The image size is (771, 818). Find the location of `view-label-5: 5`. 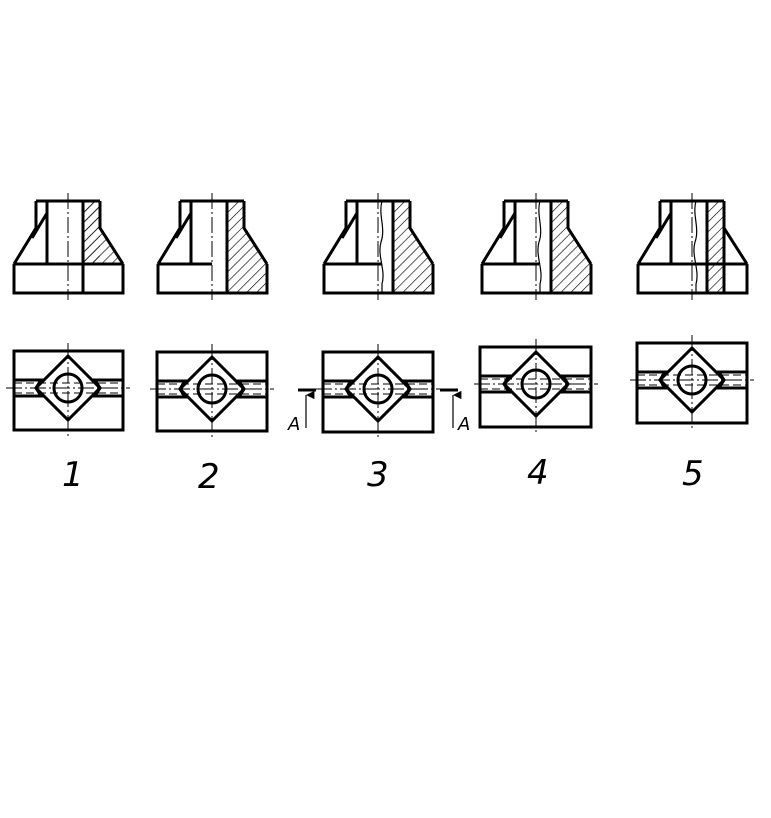

view-label-5: 5 is located at coordinates (693, 474).